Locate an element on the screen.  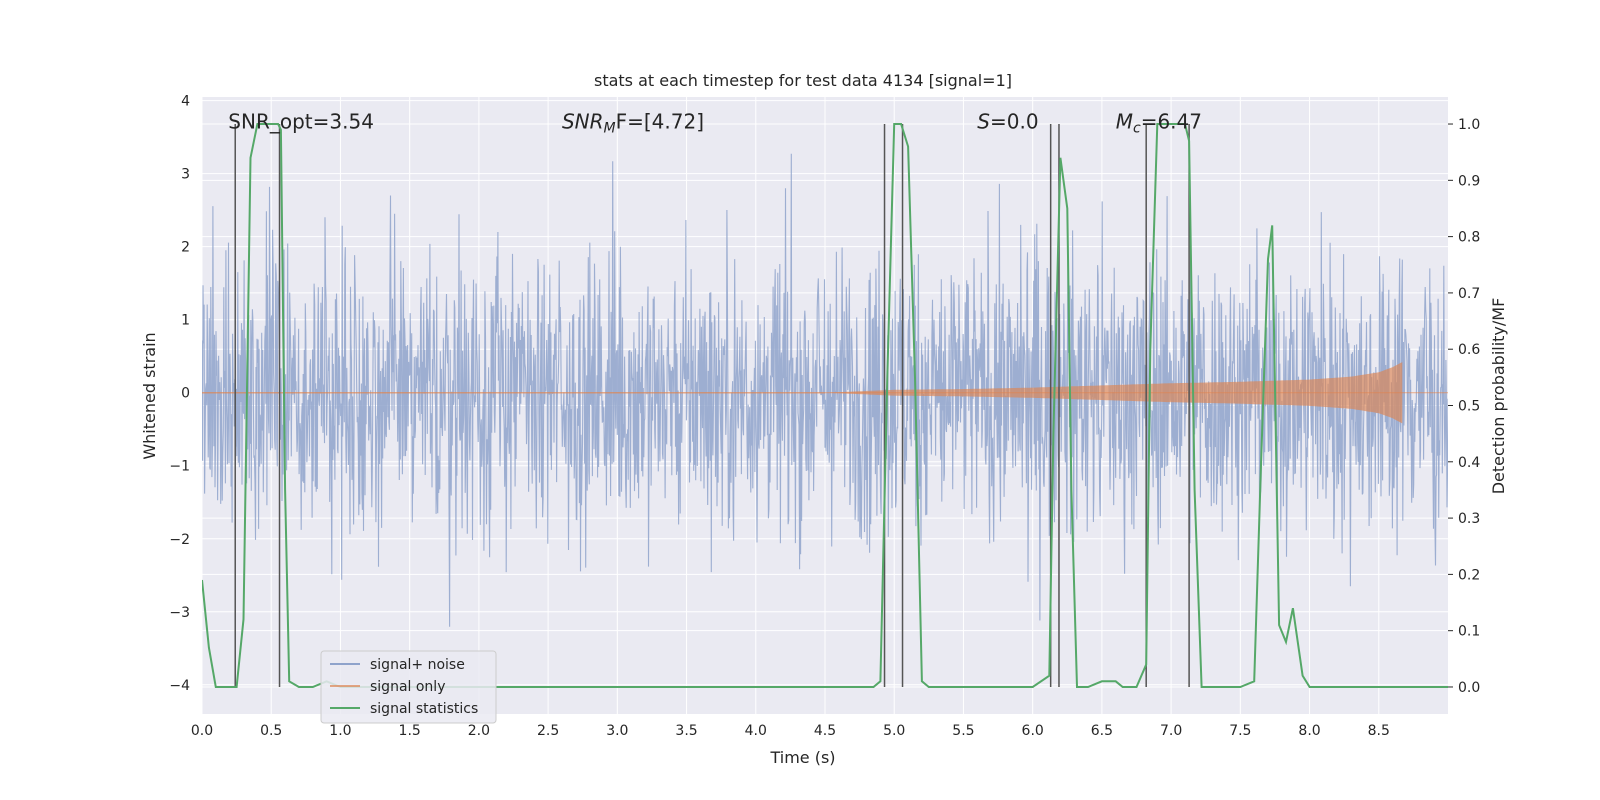
y-tick-label: 4 is located at coordinates (185, 102).